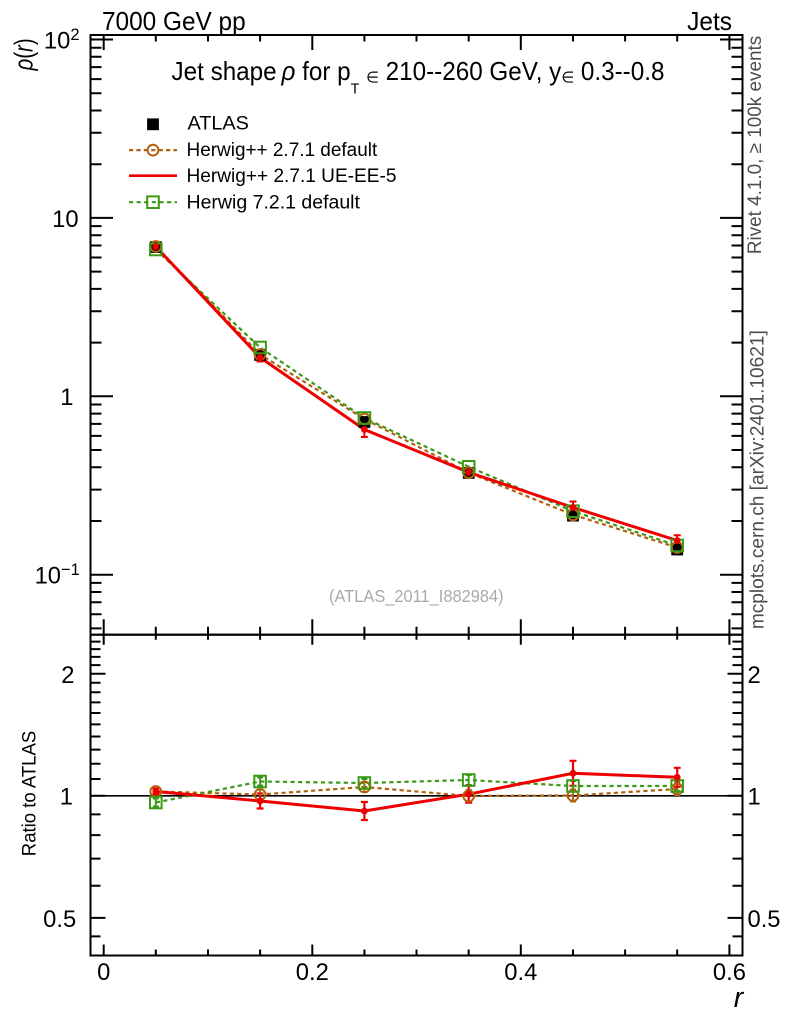 This screenshot has height=1024, width=786. What do you see at coordinates (218, 124) in the screenshot?
I see `svg-text: ATLAS` at bounding box center [218, 124].